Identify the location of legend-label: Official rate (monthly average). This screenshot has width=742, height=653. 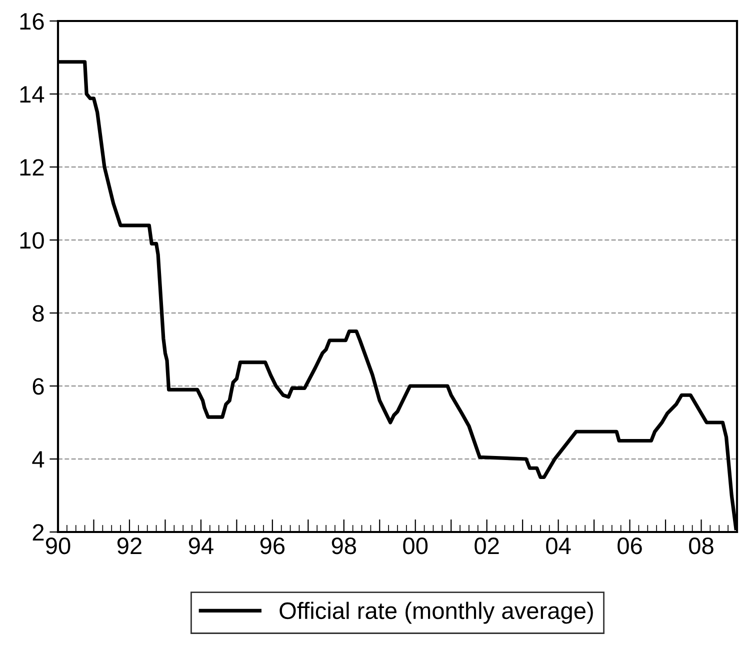
(436, 613).